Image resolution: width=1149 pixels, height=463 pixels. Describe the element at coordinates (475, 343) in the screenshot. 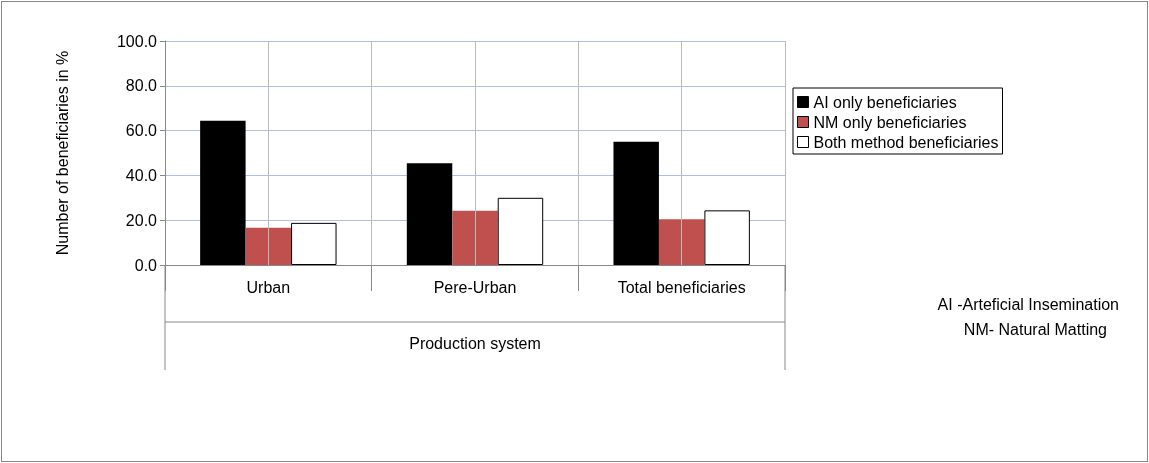

I see `x-axis-title: Production system` at that location.